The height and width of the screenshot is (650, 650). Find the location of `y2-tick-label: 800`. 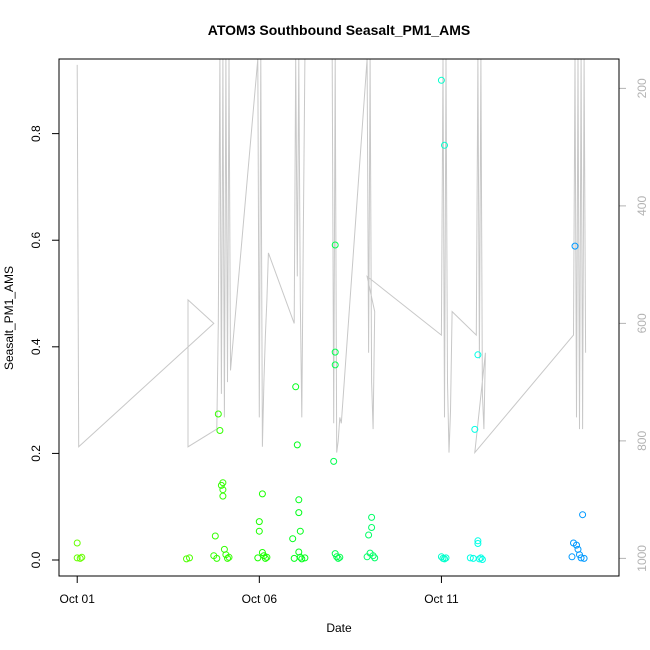

y2-tick-label: 800 is located at coordinates (642, 441).